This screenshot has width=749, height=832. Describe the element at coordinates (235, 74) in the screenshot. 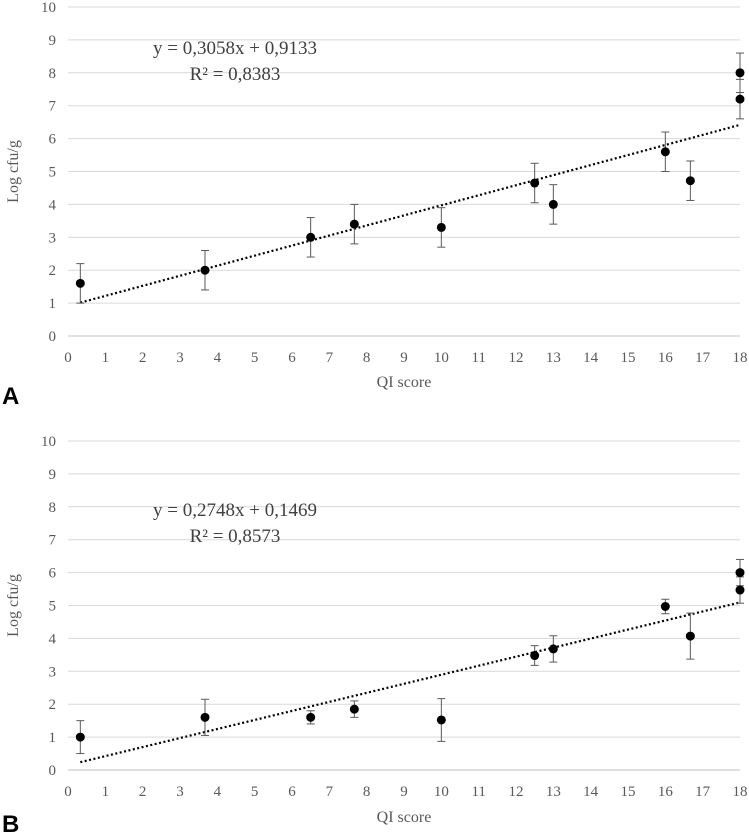

I see `r-squared: R² = 0,8383` at that location.